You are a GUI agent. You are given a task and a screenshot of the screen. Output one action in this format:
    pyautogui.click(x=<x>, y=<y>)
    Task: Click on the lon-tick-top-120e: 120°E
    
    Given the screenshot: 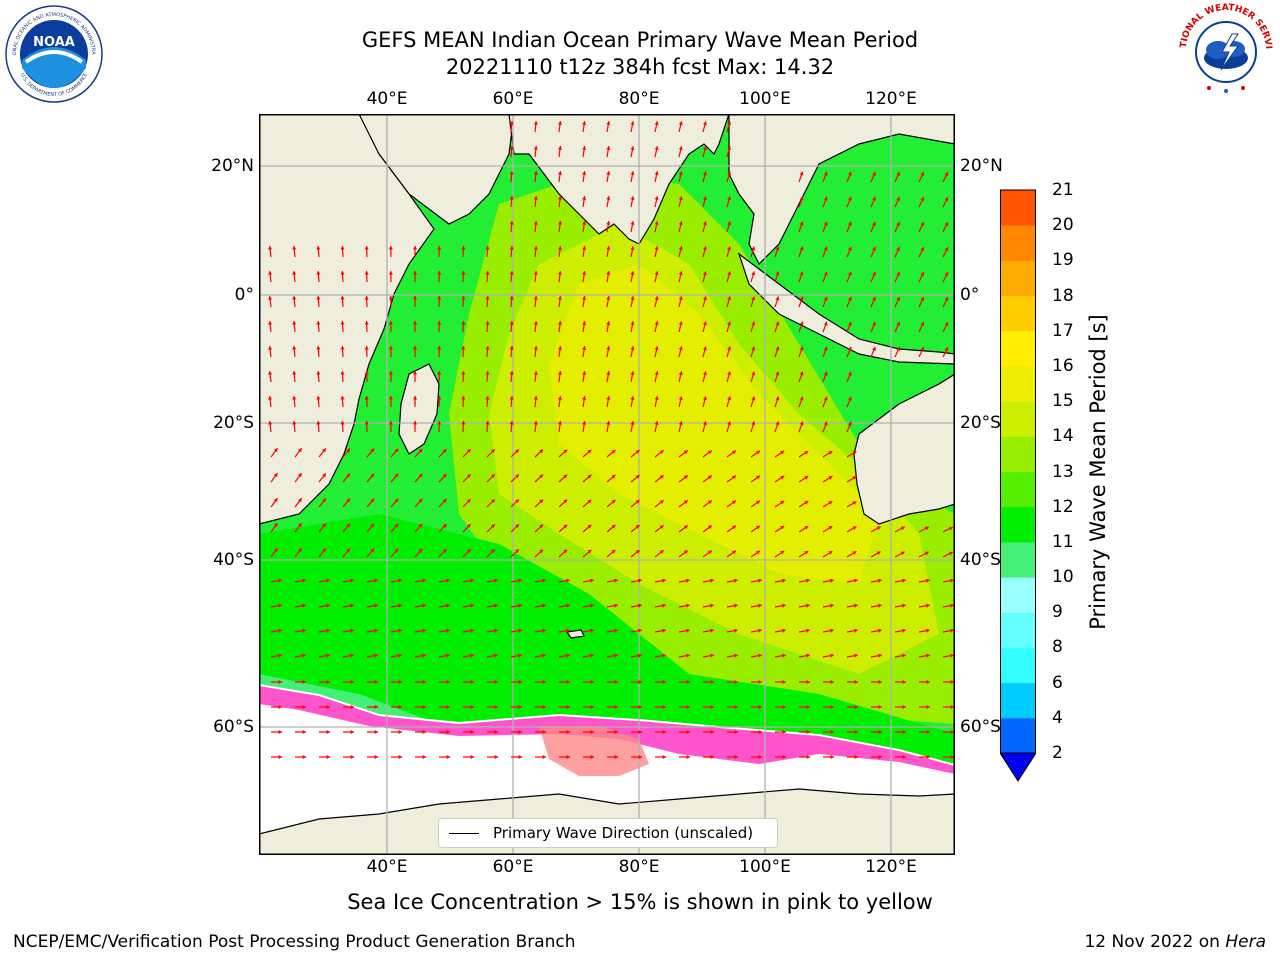 What is the action you would take?
    pyautogui.click(x=891, y=99)
    